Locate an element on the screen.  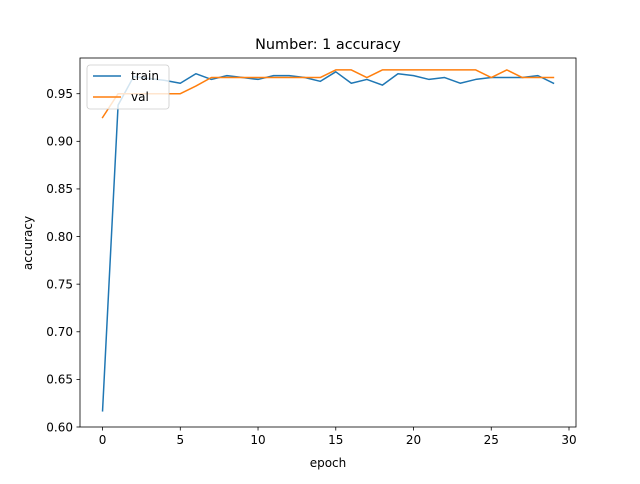
x-tick-label-0: 0 is located at coordinates (103, 440).